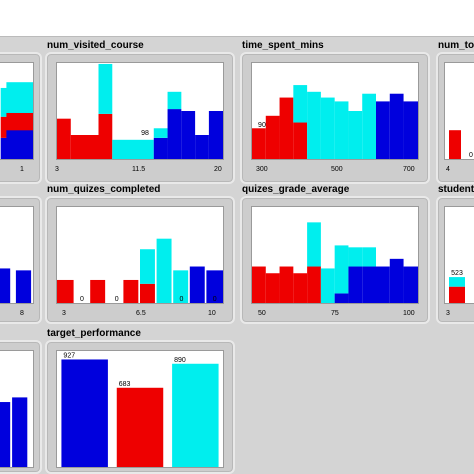 Image resolution: width=474 pixels, height=474 pixels. I want to click on bar-p7-0-red, so click(457, 294).